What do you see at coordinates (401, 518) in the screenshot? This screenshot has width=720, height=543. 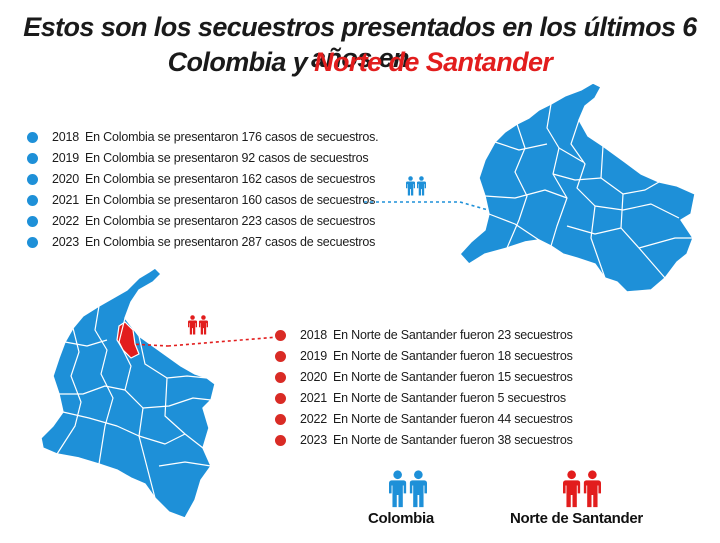 I see `legend-colombia-label: Colombia` at bounding box center [401, 518].